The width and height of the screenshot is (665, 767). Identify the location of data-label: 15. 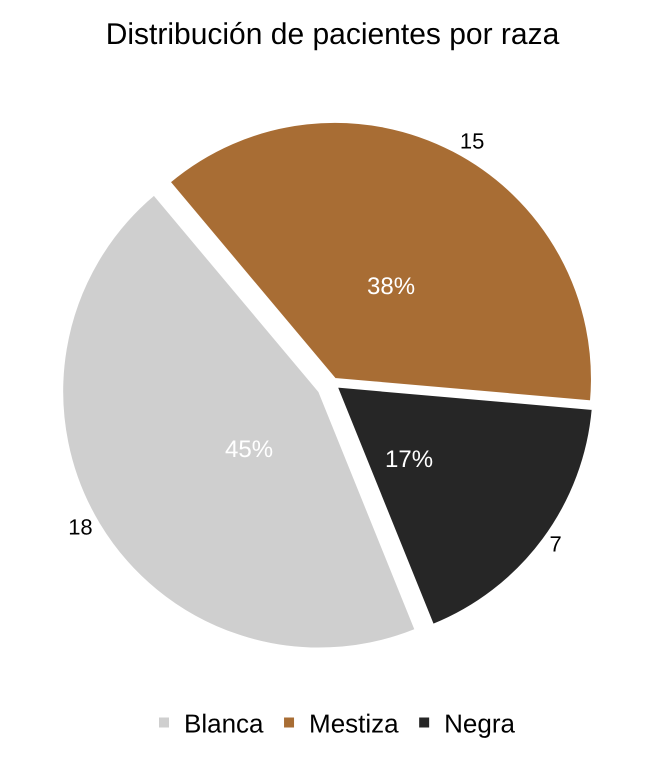
(472, 141).